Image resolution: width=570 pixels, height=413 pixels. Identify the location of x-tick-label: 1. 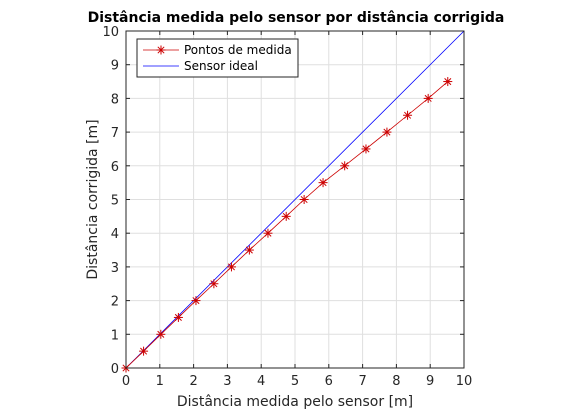
(160, 381).